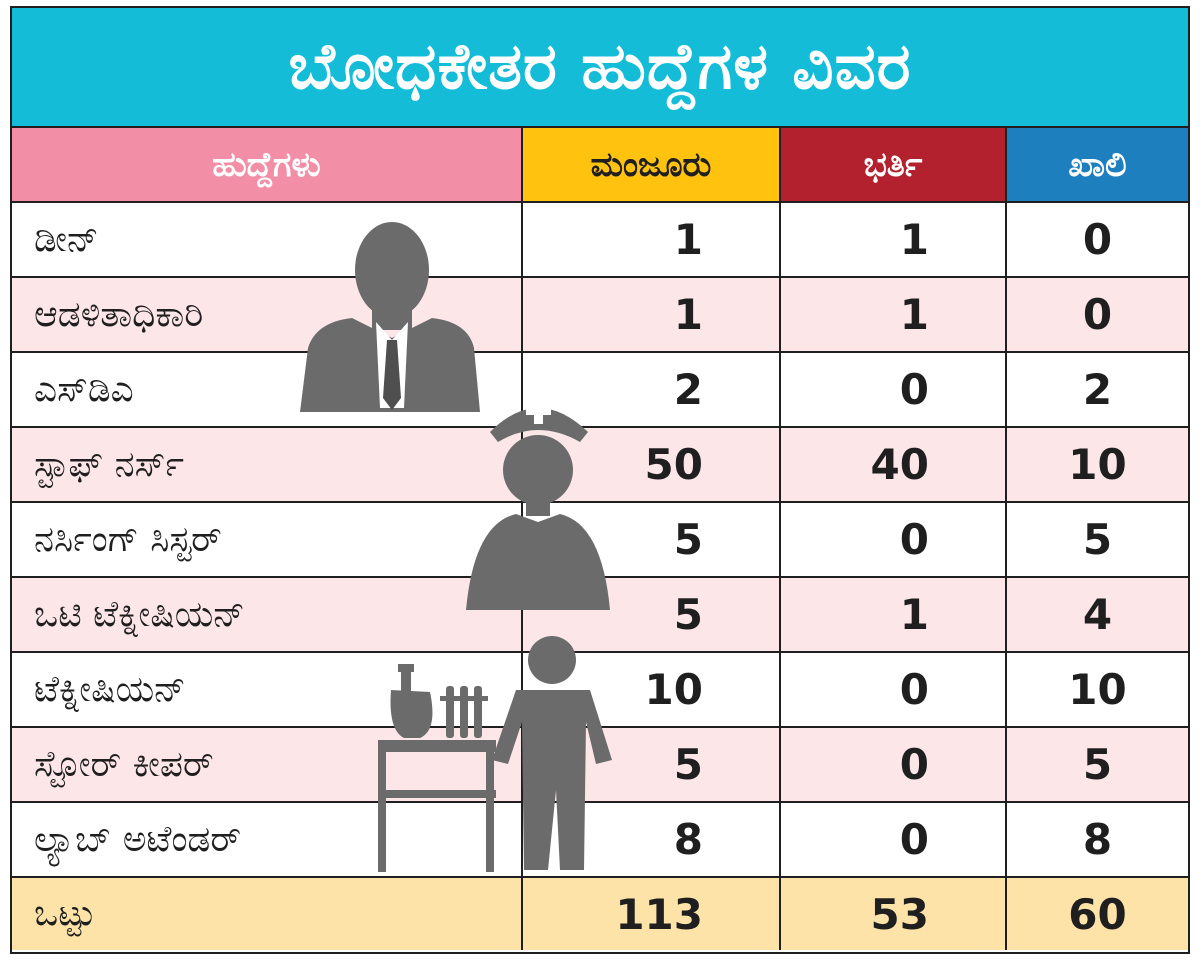  Describe the element at coordinates (893, 165) in the screenshot. I see `header-filled: ಭರ್ತಿ` at that location.